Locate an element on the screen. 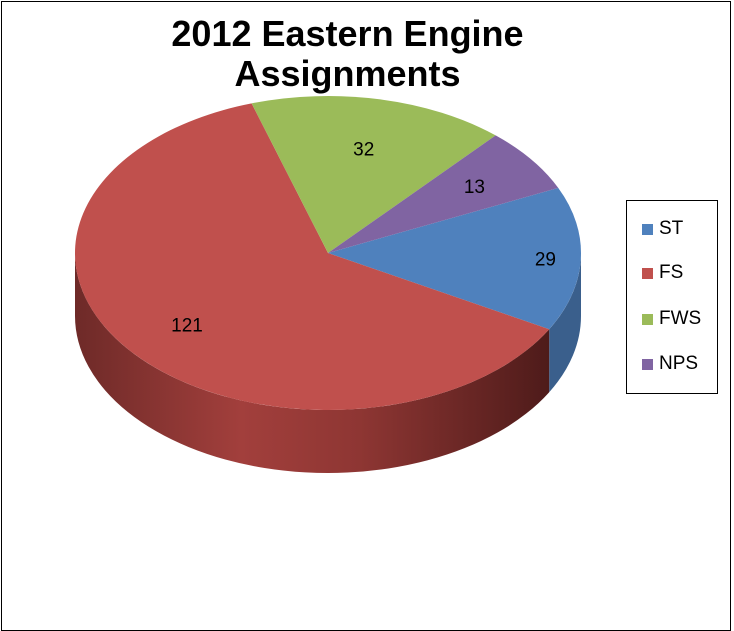 Image resolution: width=734 pixels, height=631 pixels. legend-label-nps: NPS is located at coordinates (679, 363).